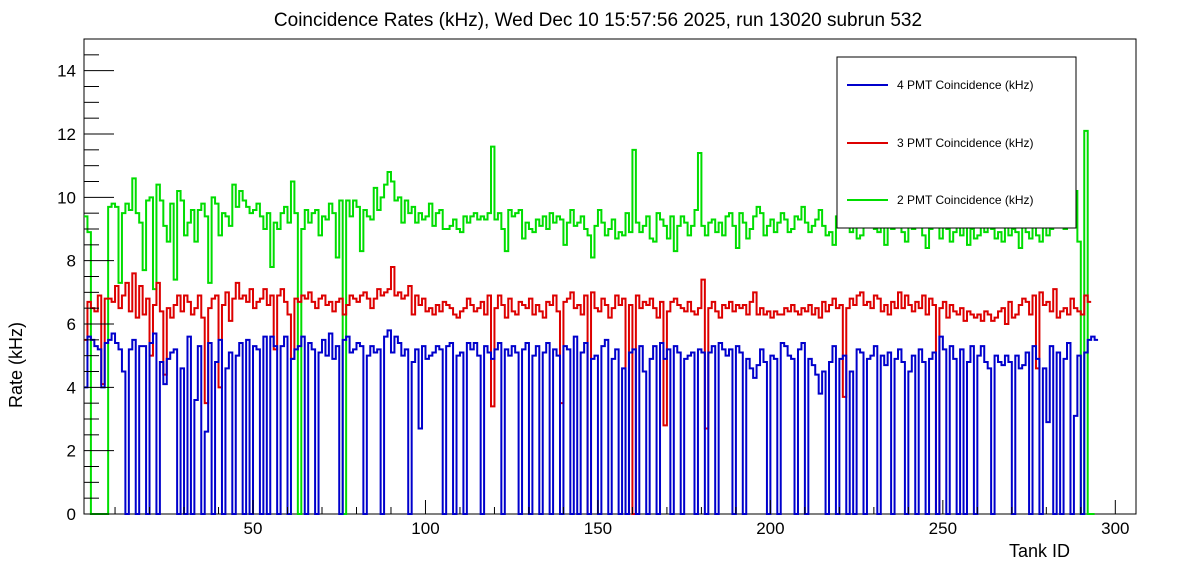  I want to click on legend-label-3pmt: 3 PMT Coincidence (kHz), so click(965, 143).